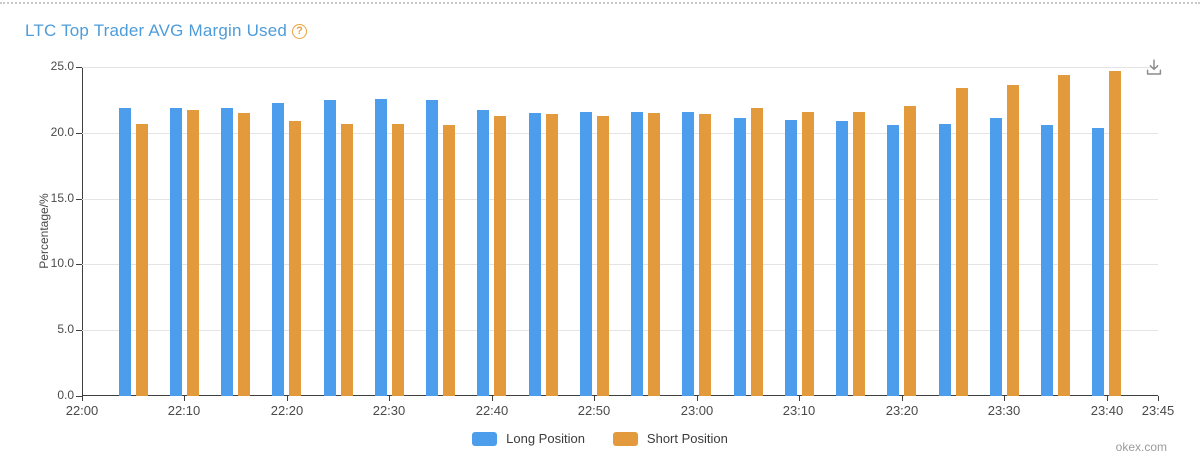 This screenshot has width=1200, height=472. What do you see at coordinates (625, 438) in the screenshot?
I see `short-position-swatch` at bounding box center [625, 438].